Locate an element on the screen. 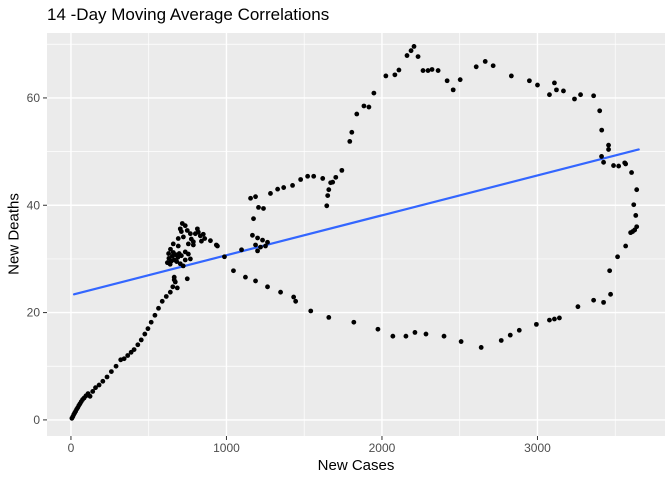  y-tick-label: 0 is located at coordinates (36, 420).